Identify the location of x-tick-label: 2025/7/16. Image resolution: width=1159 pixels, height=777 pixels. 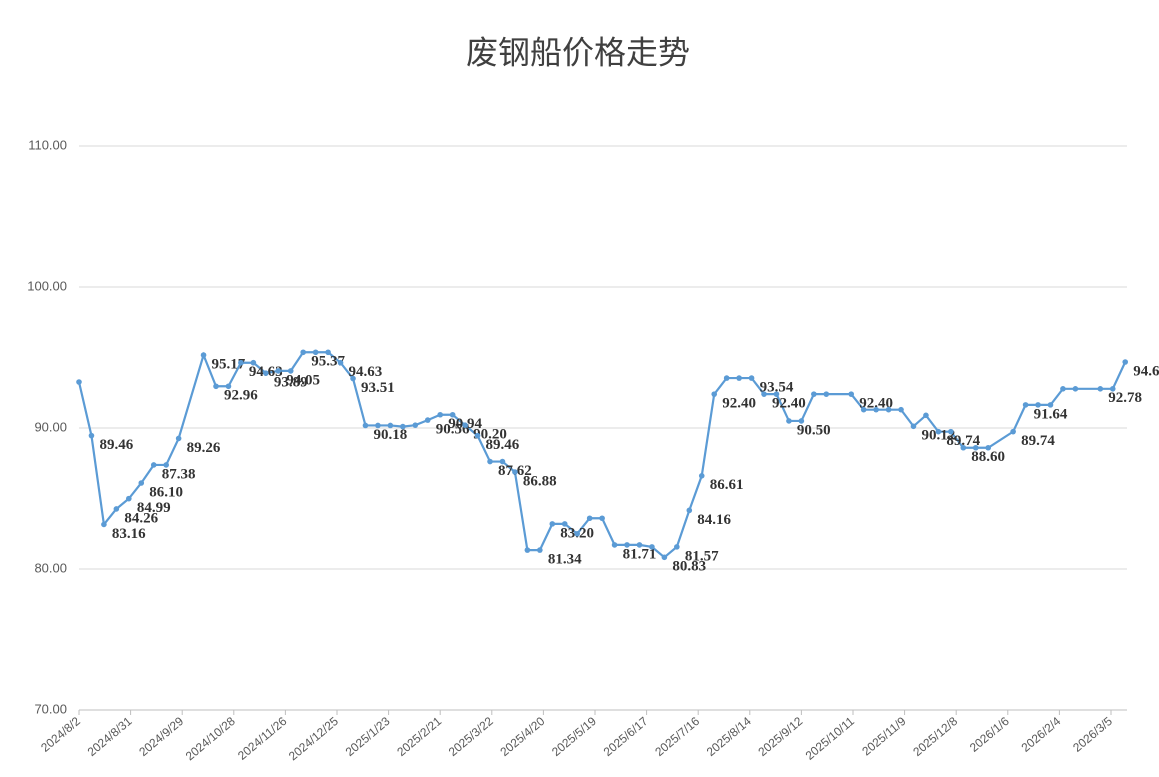
(677, 736).